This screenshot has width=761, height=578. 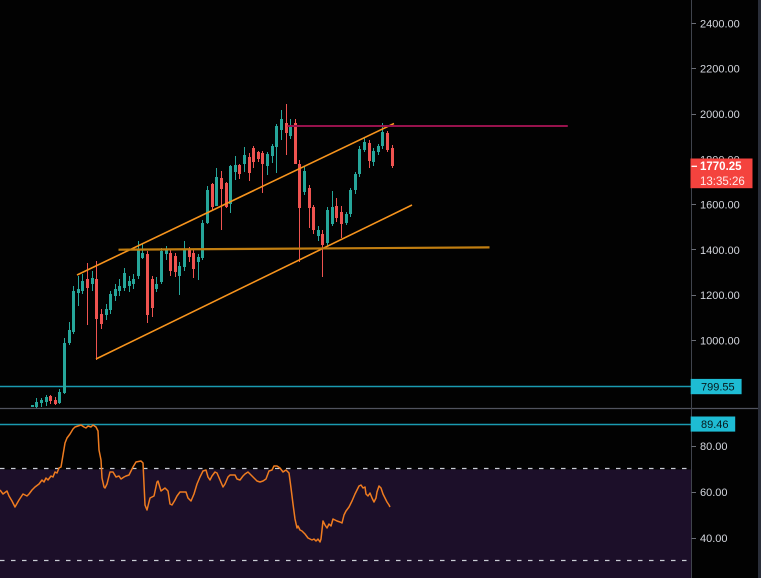 I want to click on svg-text: 1400.00, so click(x=720, y=251).